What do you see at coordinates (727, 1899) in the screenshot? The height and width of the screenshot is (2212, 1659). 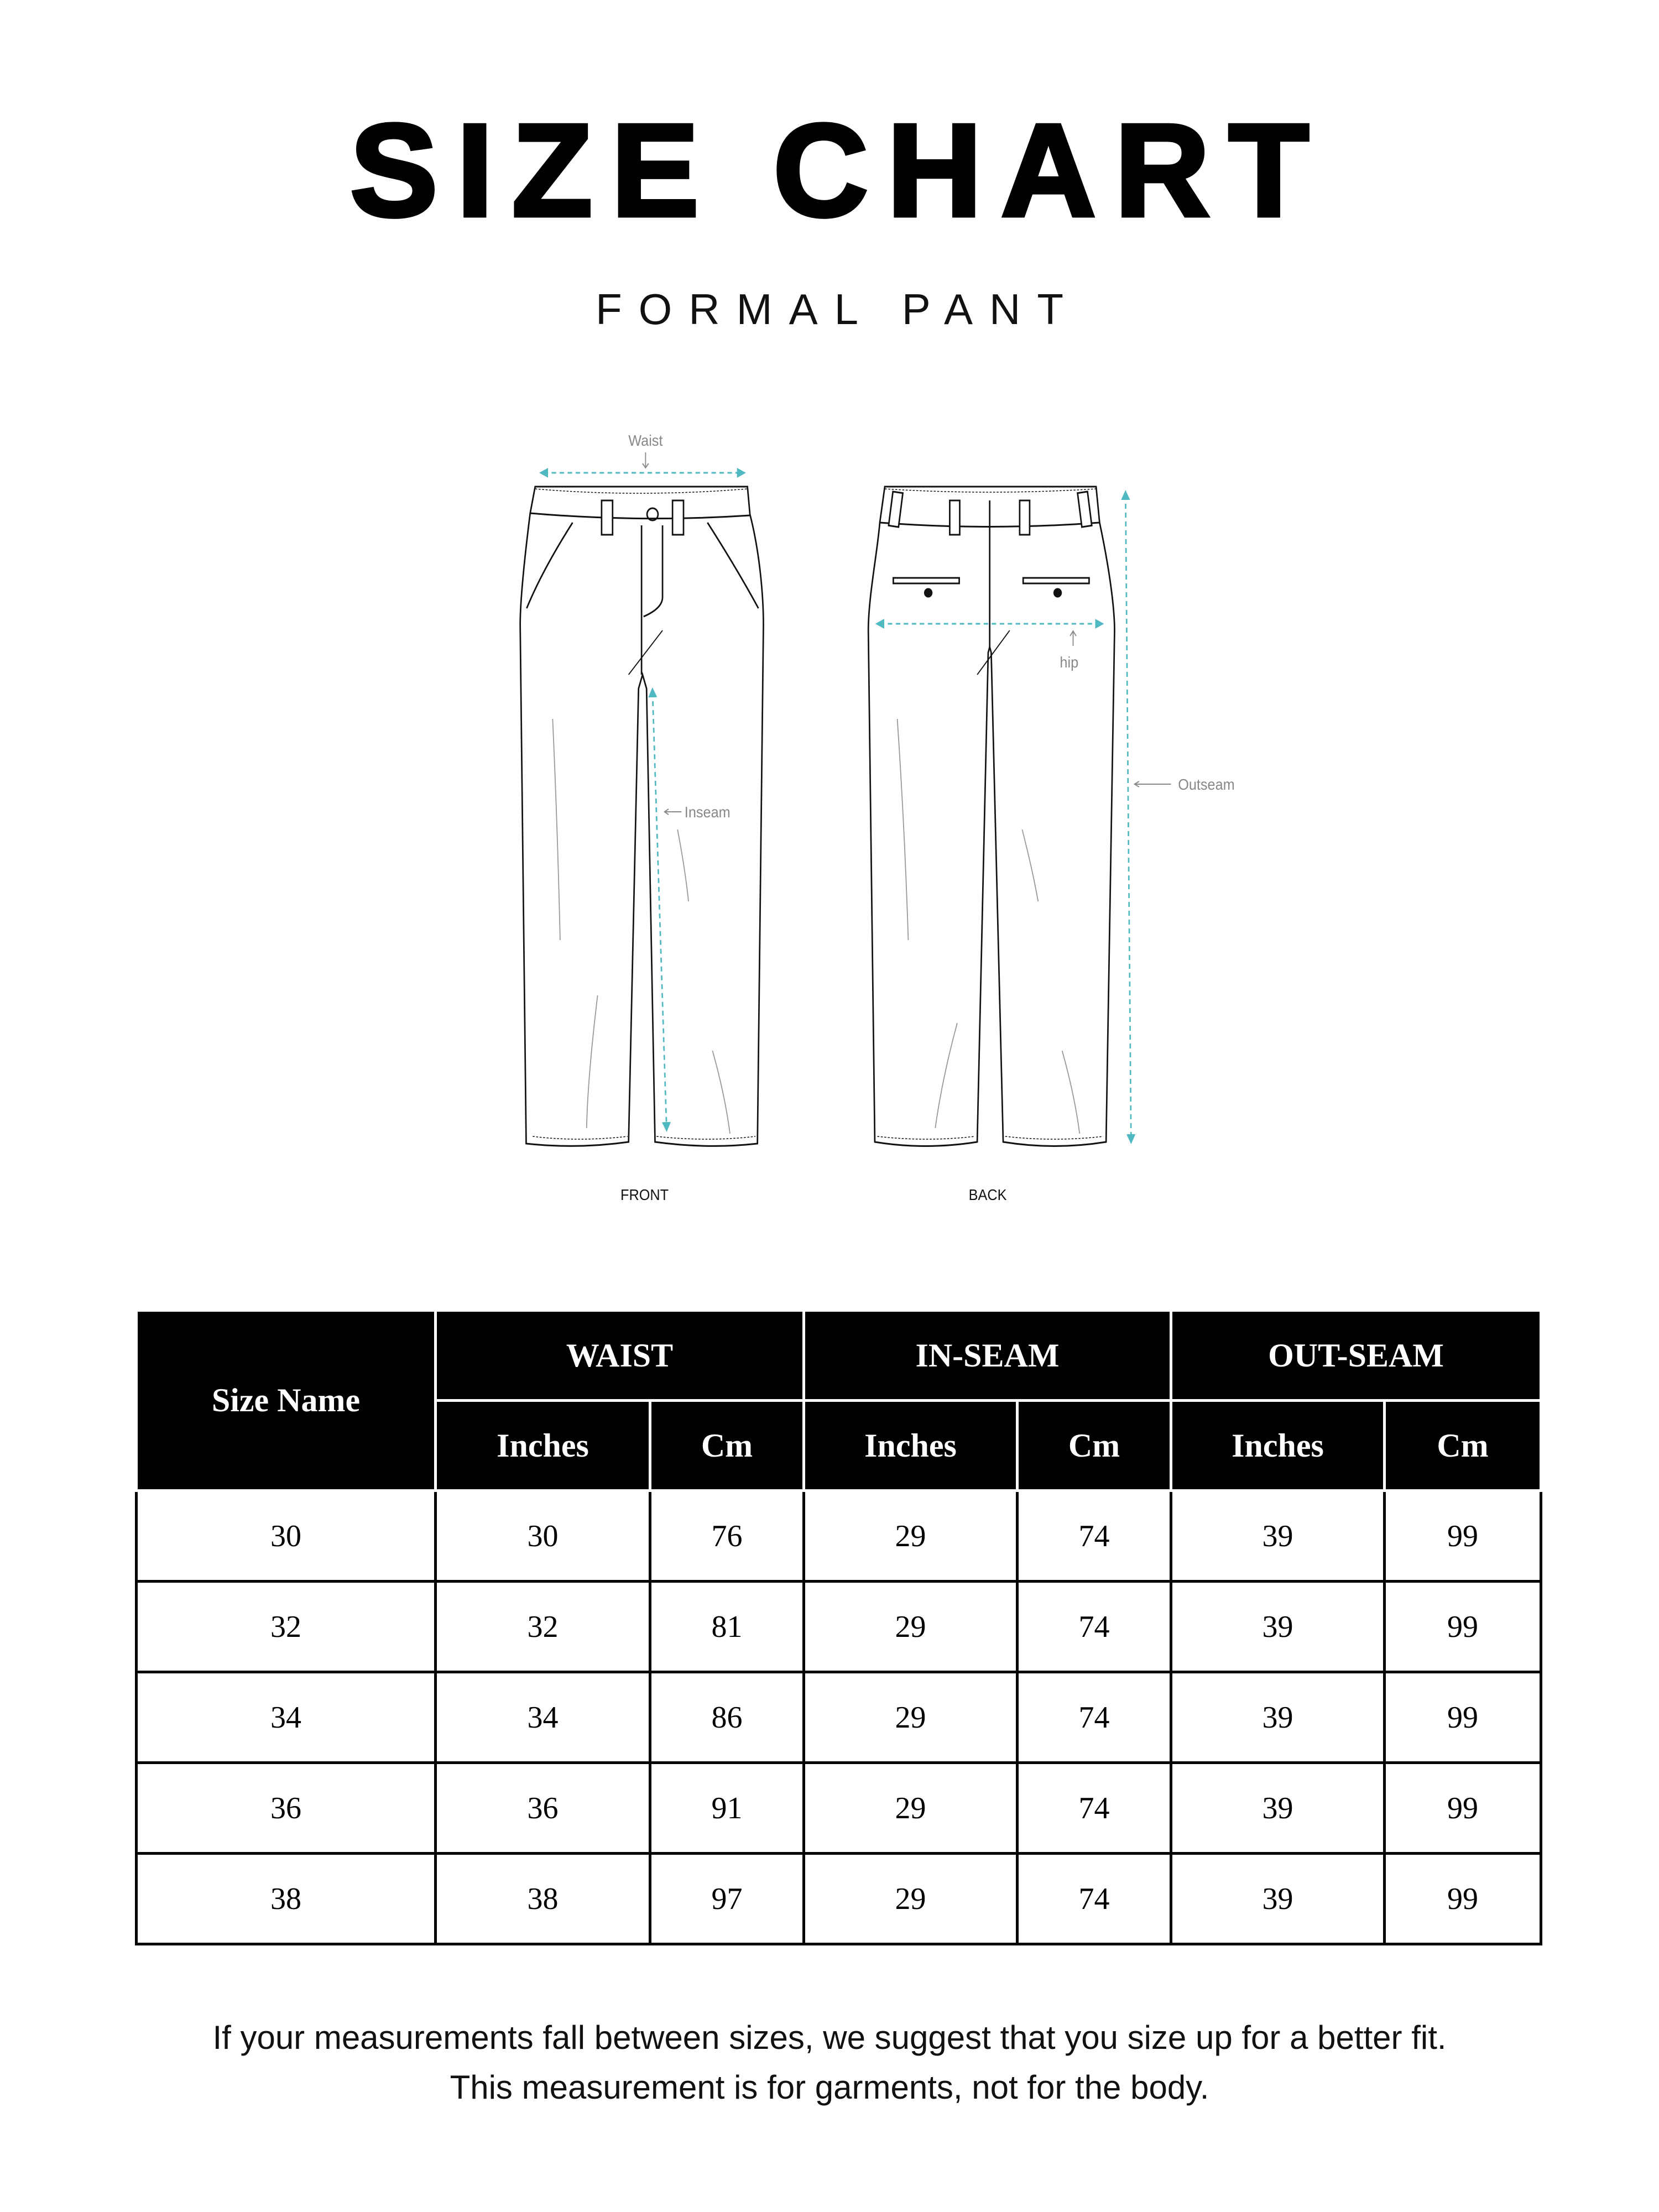 I see `measurement-cell: 97` at bounding box center [727, 1899].